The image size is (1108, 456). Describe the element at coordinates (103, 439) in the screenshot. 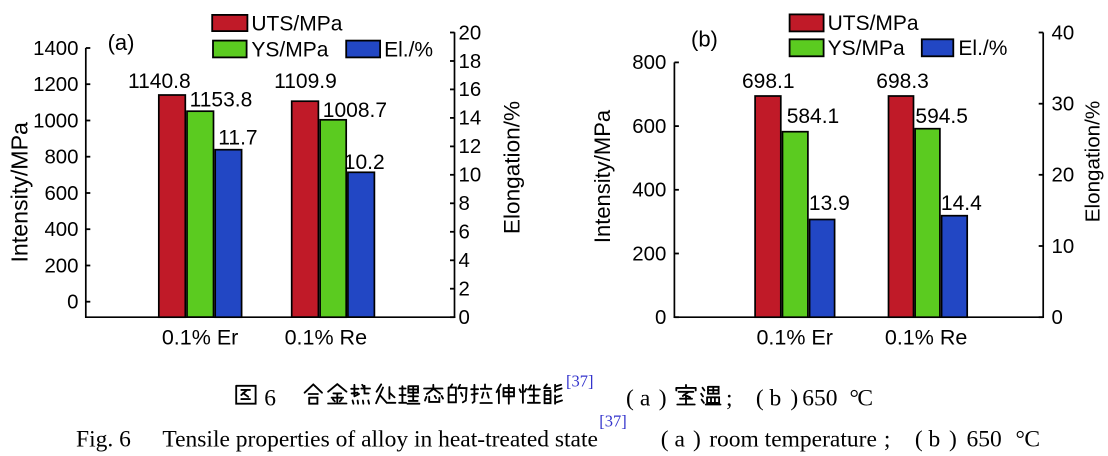

I see `svg-text: Fig. 6` at that location.